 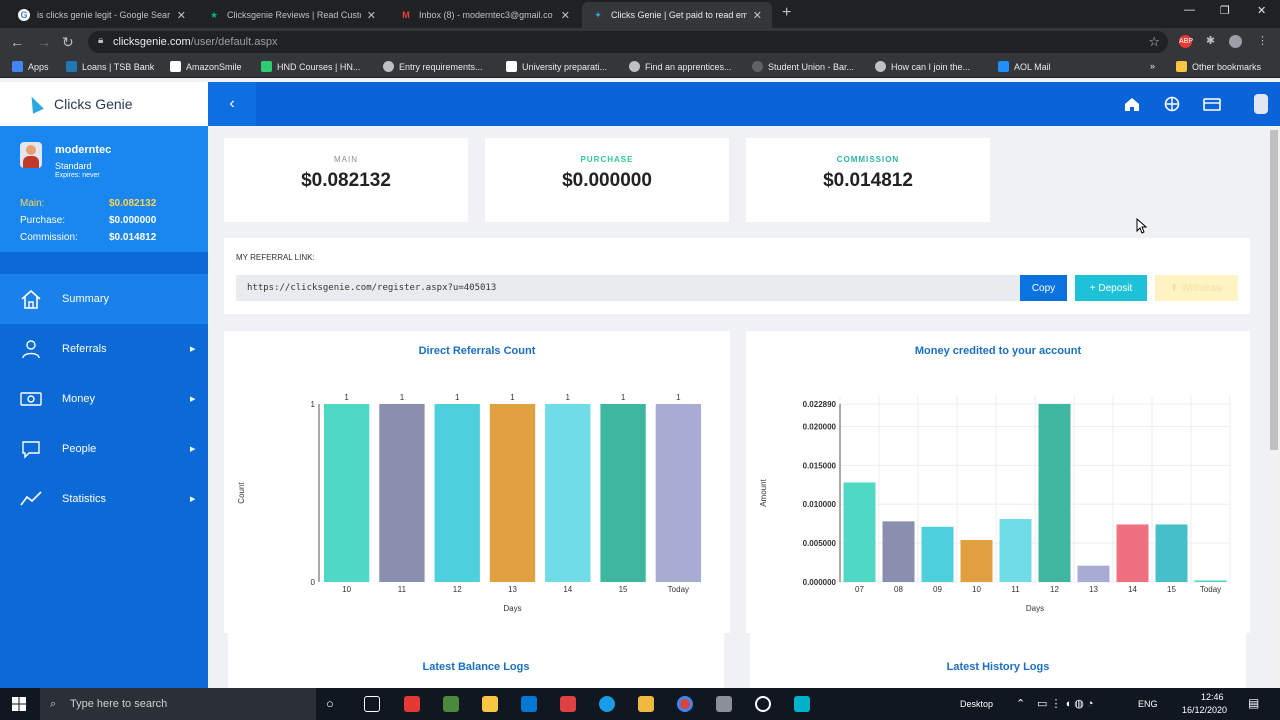 What do you see at coordinates (1196, 288) in the screenshot?
I see `withdraw-button: ⬆ Withdraw` at bounding box center [1196, 288].